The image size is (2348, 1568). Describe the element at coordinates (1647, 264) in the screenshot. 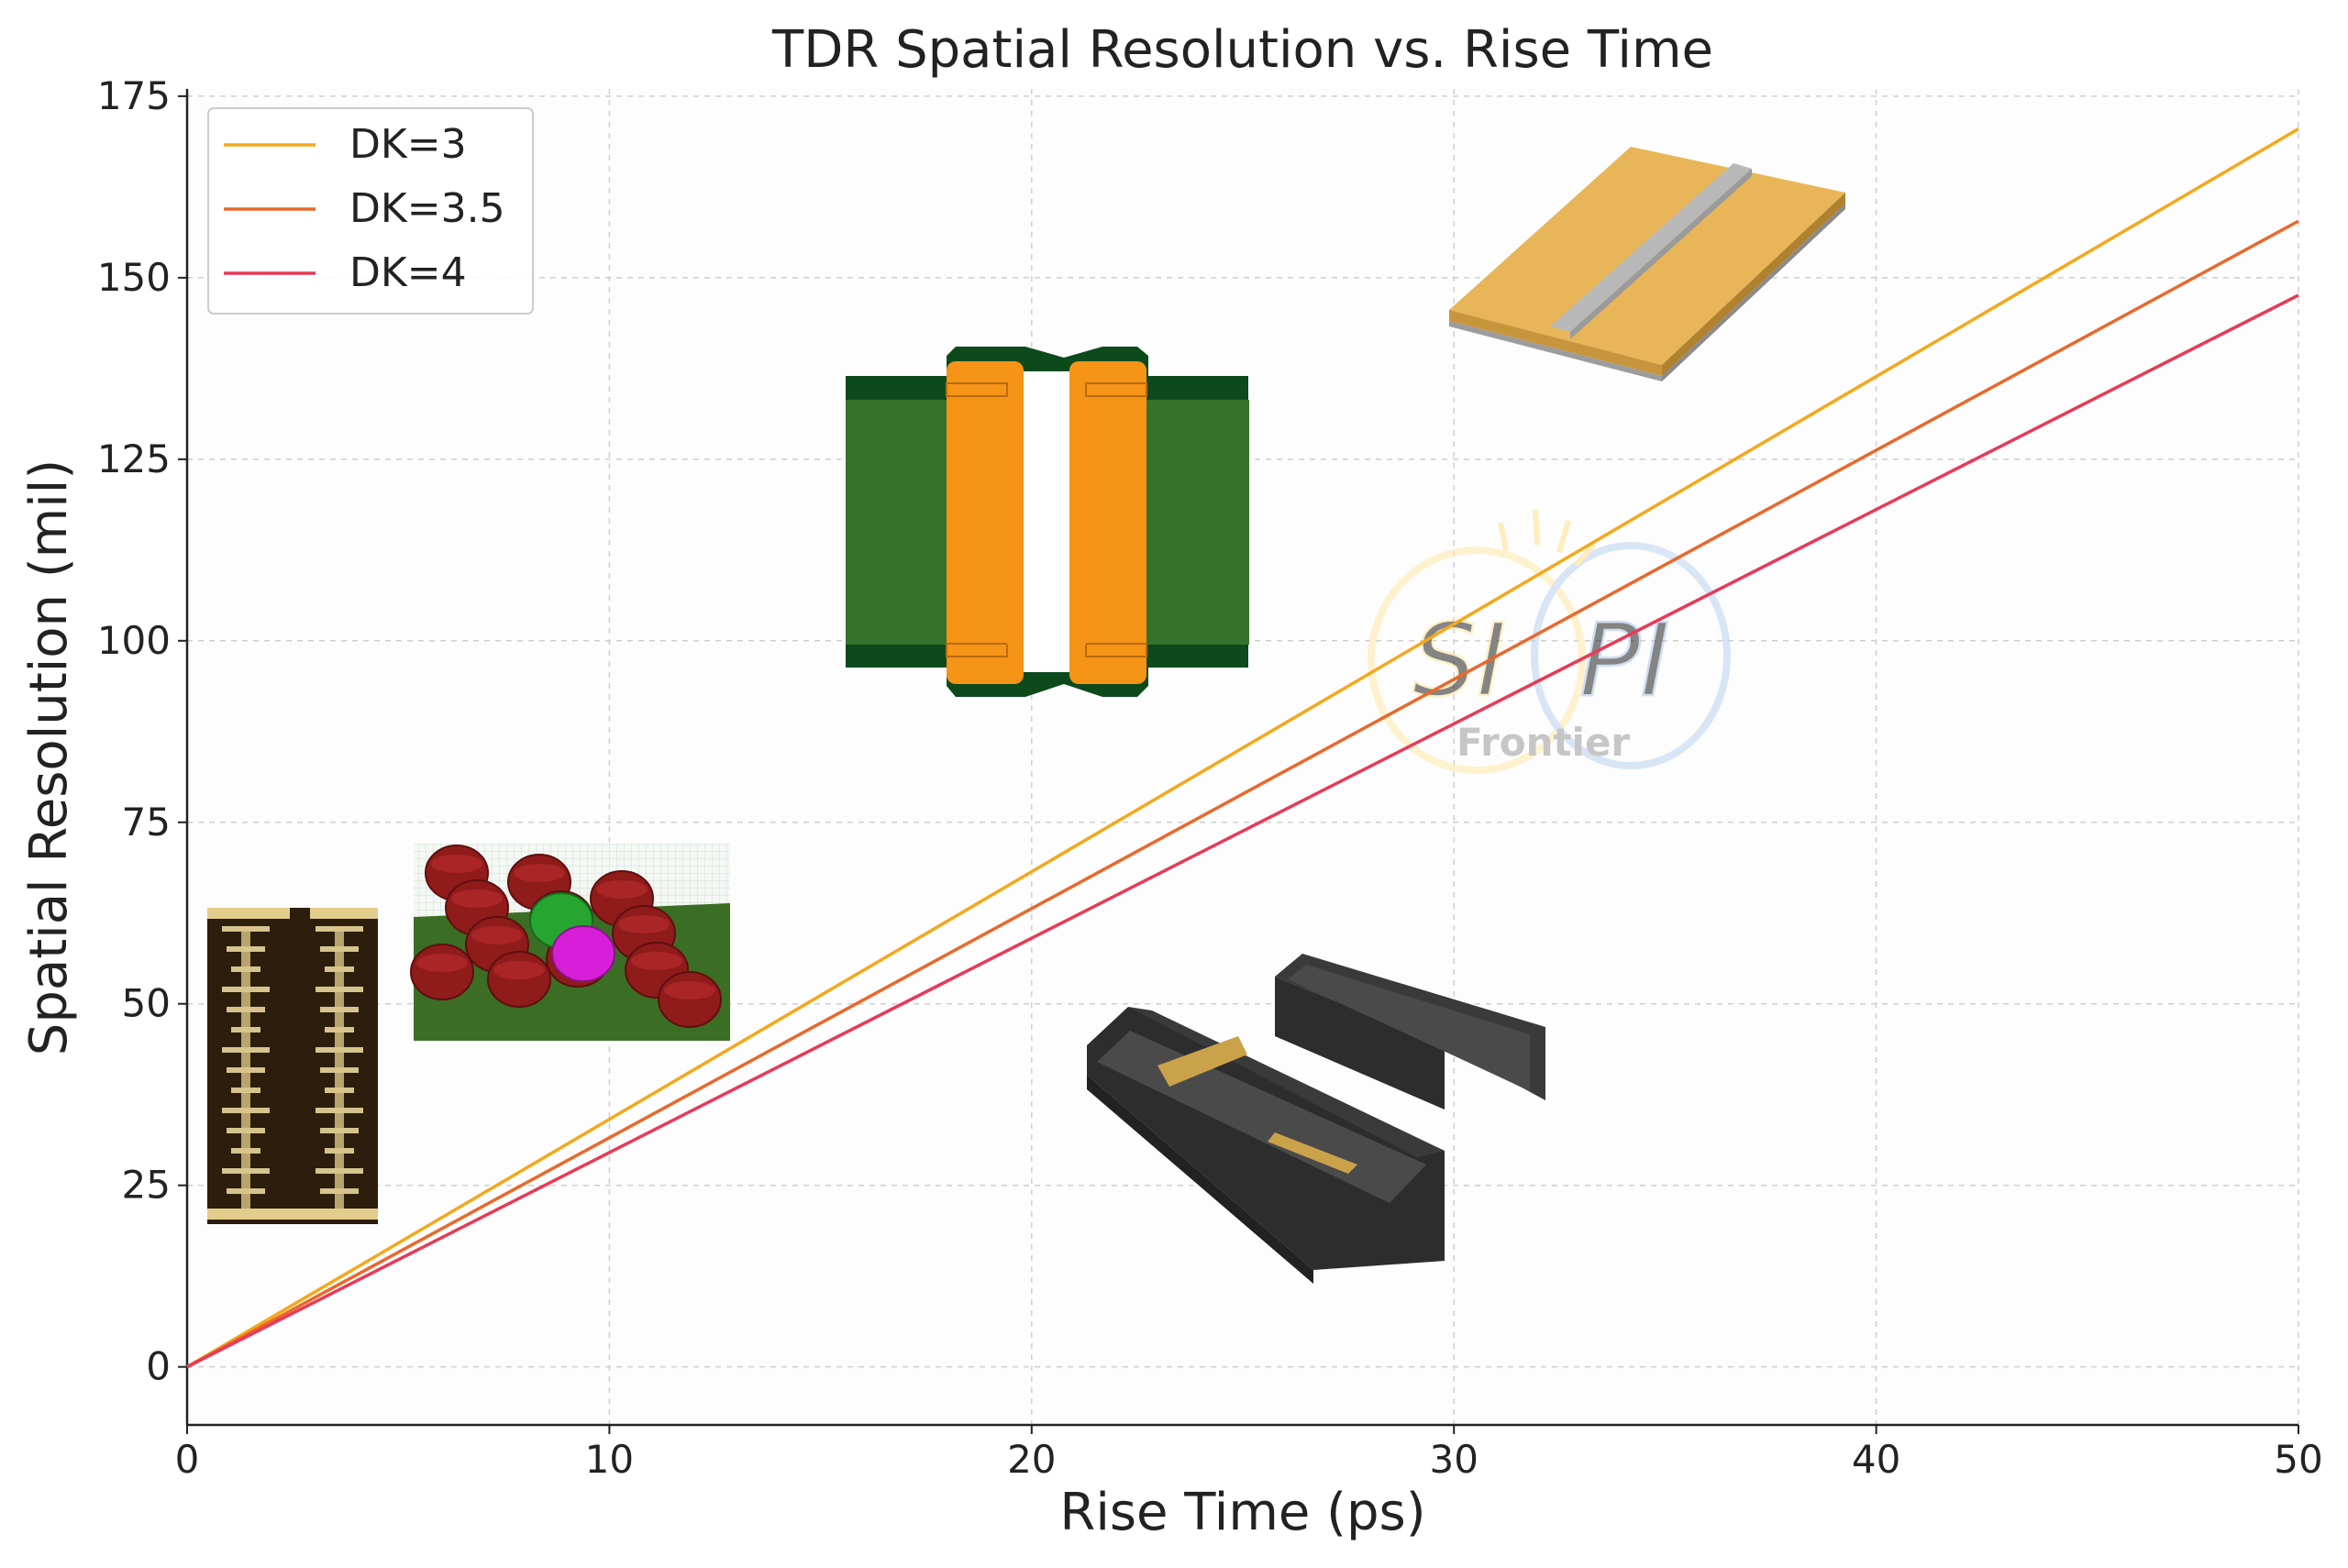

I see `microstrip-image` at that location.